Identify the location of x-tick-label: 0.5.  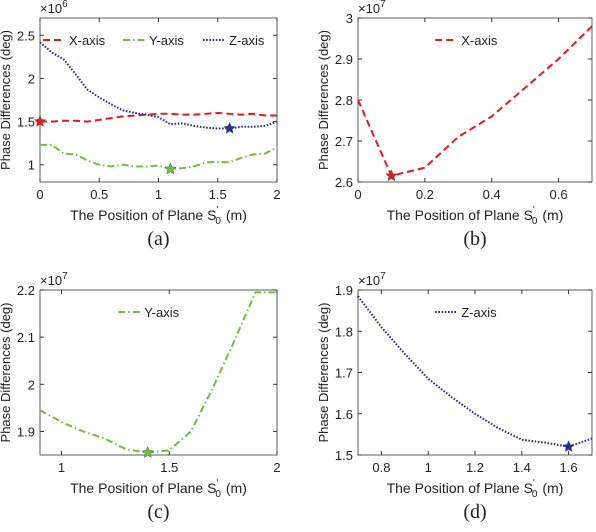
(99, 194).